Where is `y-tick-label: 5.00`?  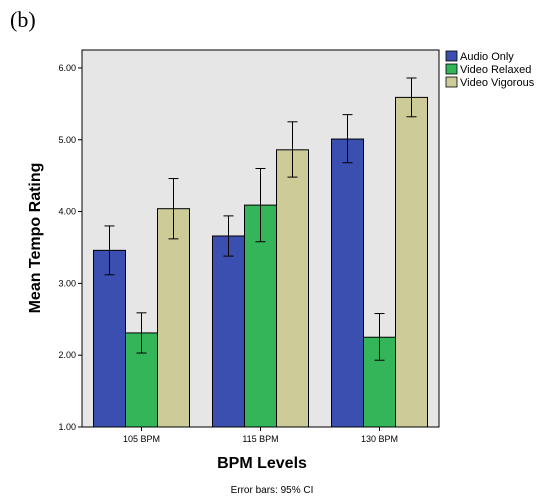
y-tick-label: 5.00 is located at coordinates (67, 140).